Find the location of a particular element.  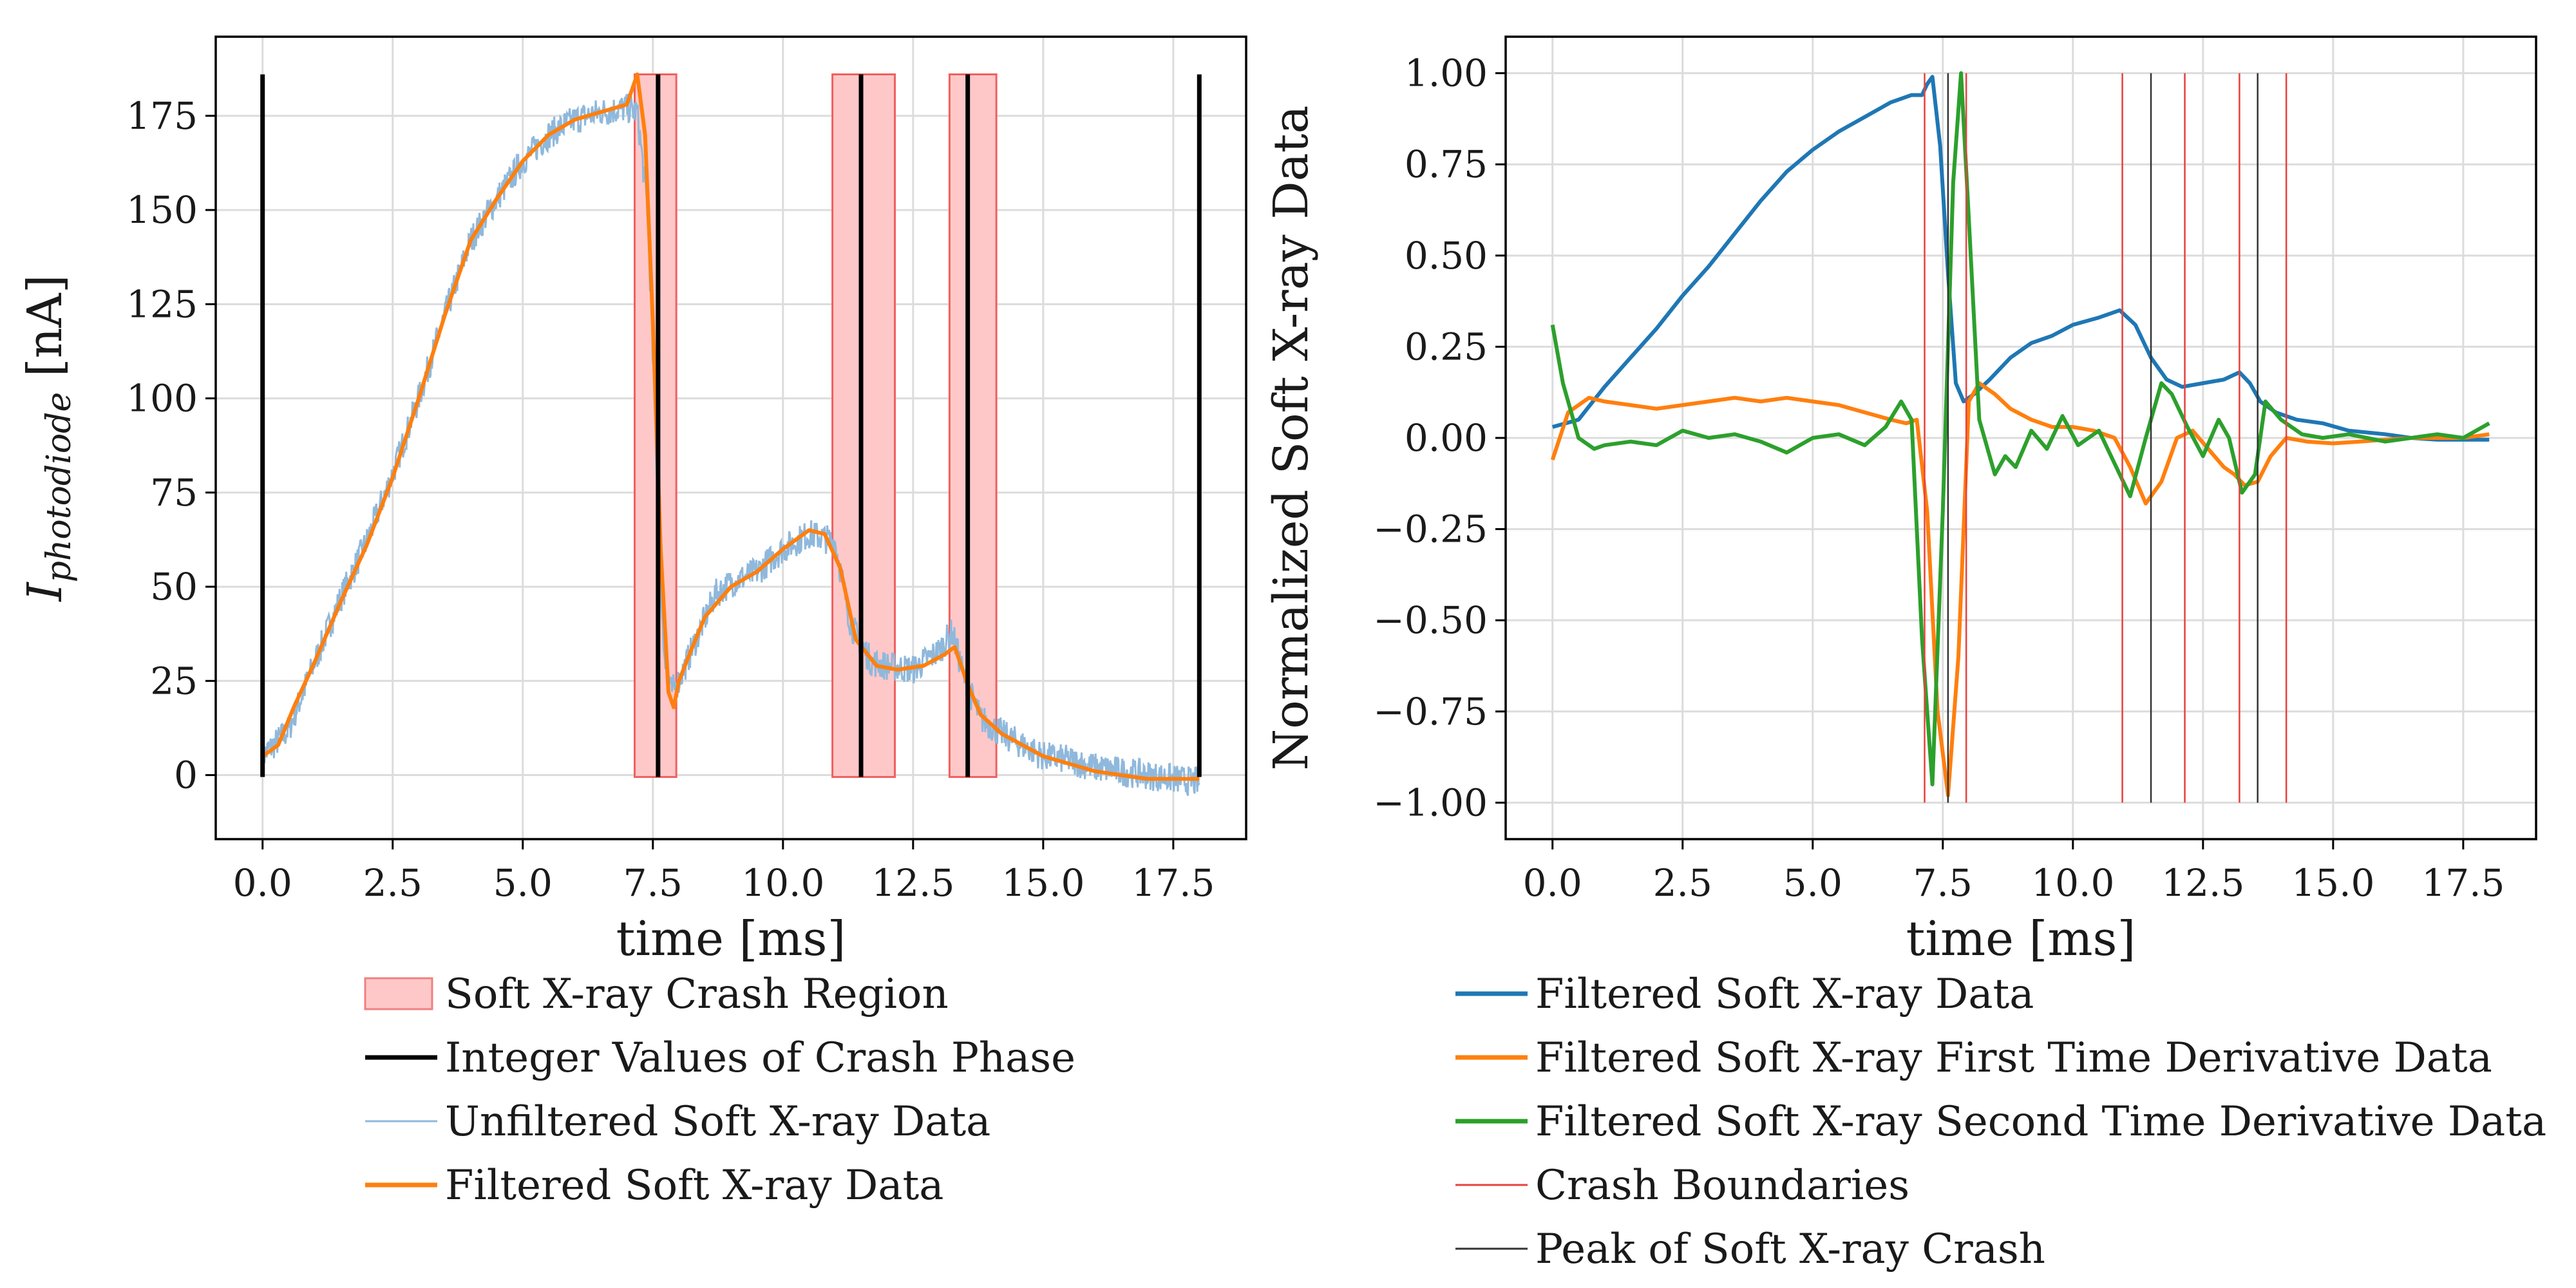

legend-label: Soft X-ray Crash Region is located at coordinates (697, 995).